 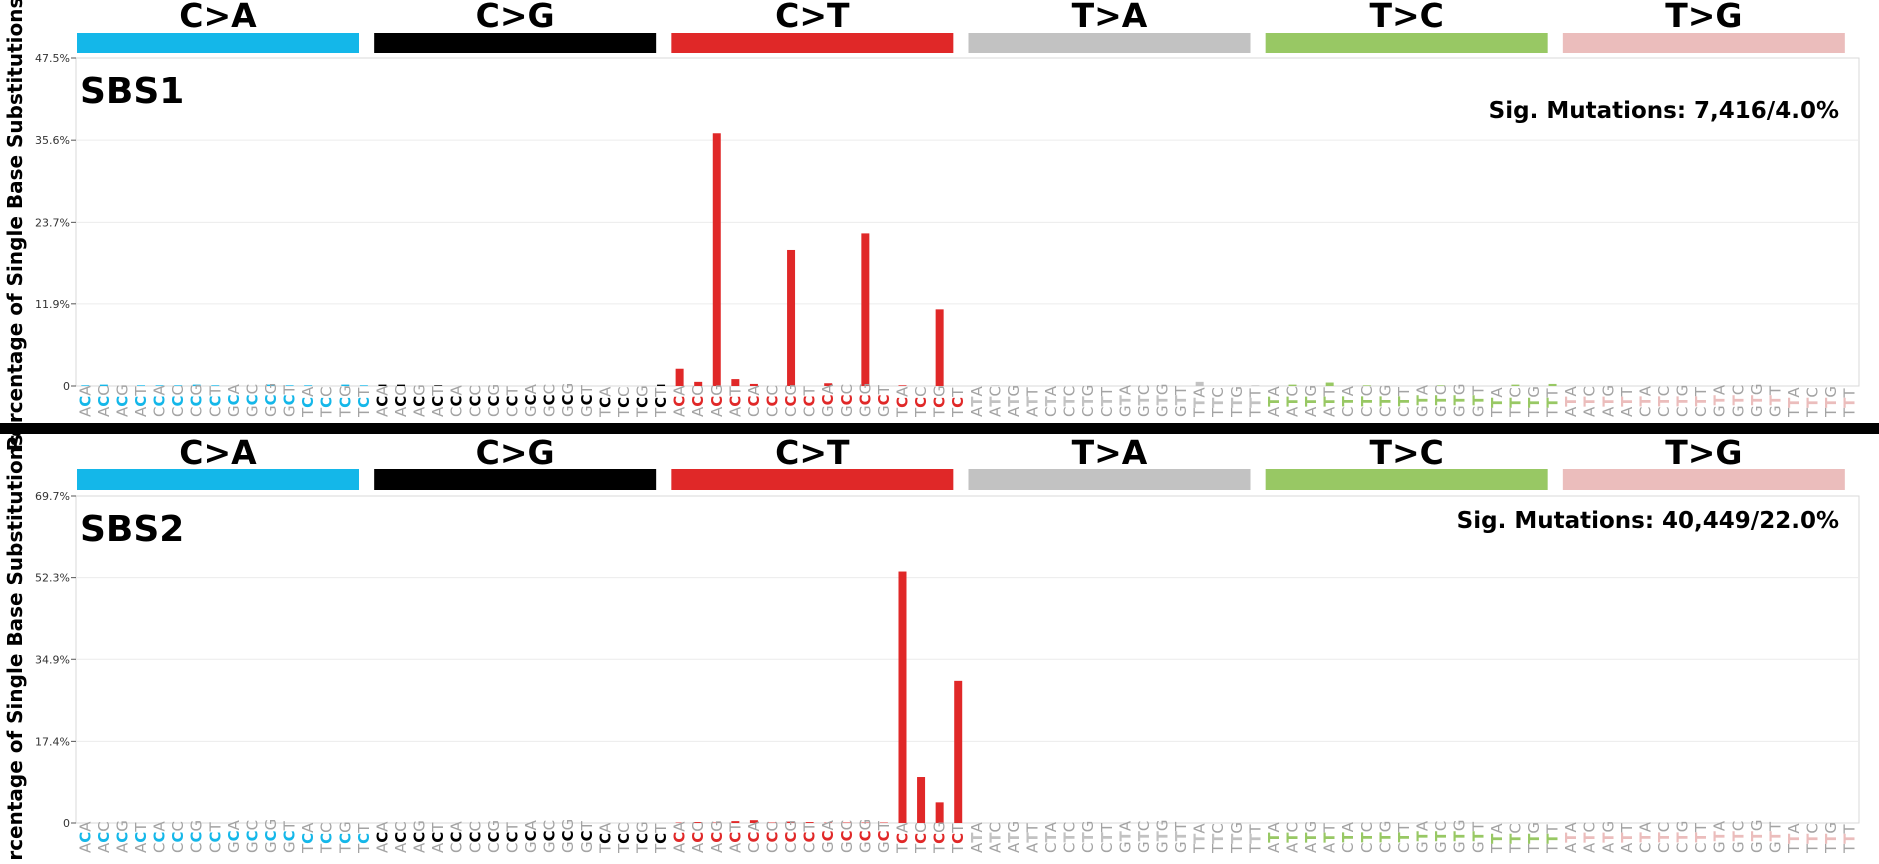 I want to click on bar-CtoA-TCA, so click(x=308, y=385).